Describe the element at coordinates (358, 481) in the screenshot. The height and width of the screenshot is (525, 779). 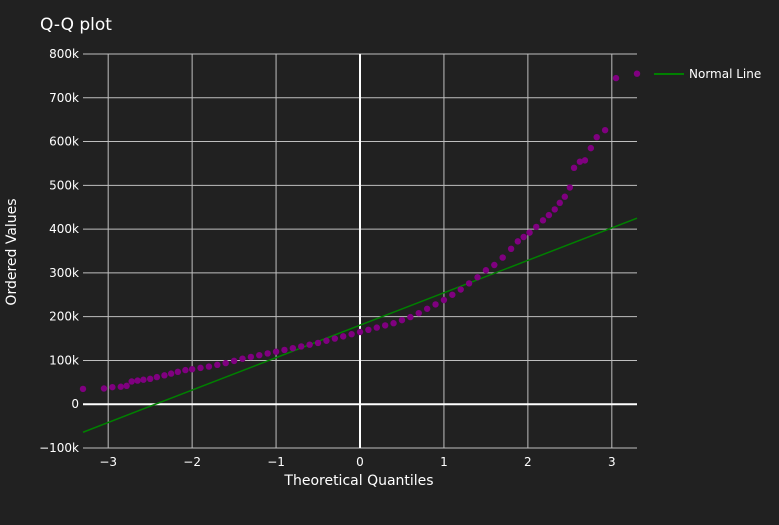
I see `x-axis-title: Theoretical Quantiles` at that location.